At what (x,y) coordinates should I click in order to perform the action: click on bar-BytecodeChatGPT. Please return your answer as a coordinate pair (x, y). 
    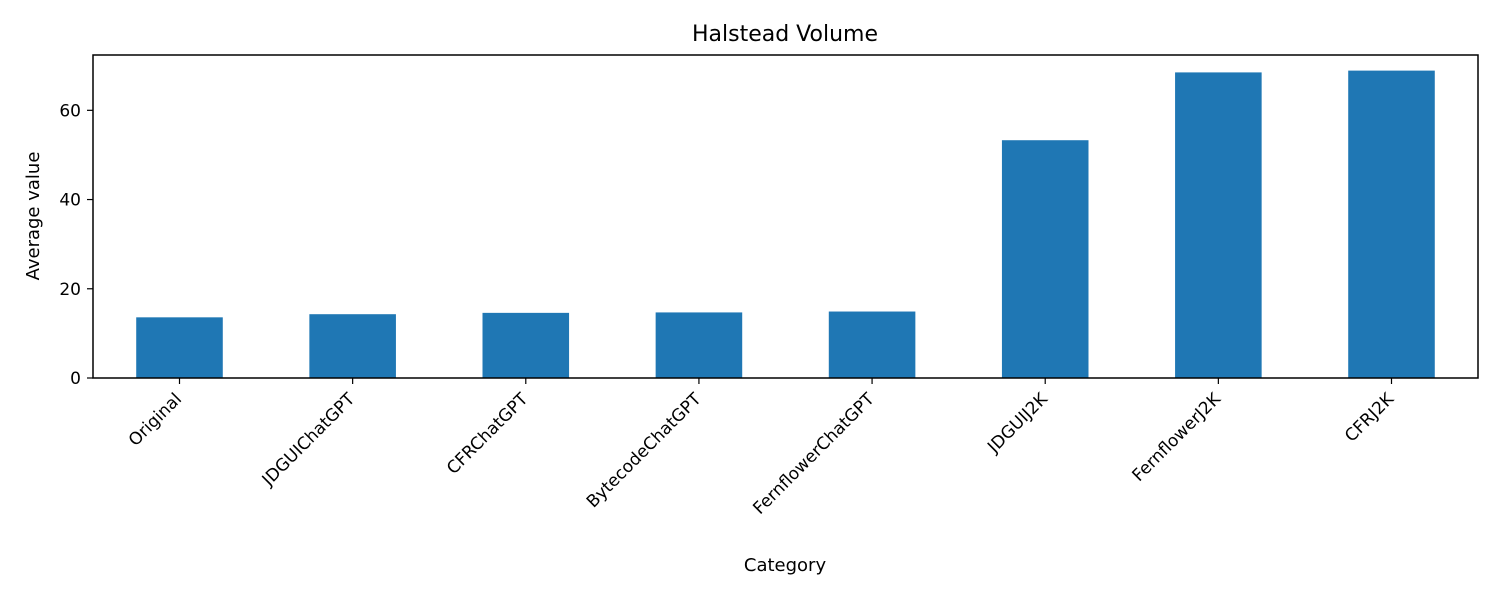
    Looking at the image, I should click on (699, 345).